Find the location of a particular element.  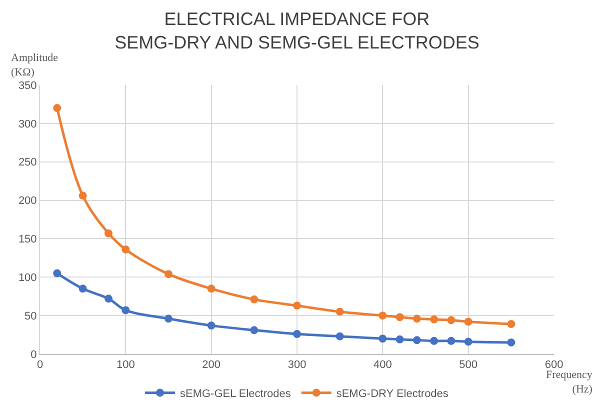

y-tick-label: 200 is located at coordinates (27, 201).